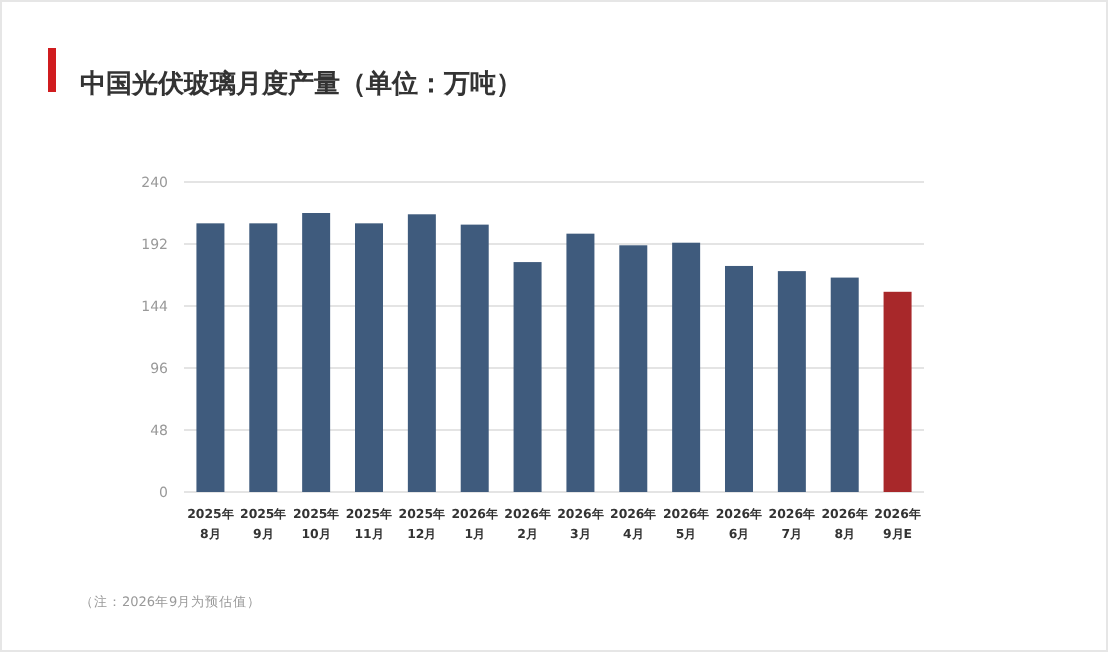 The width and height of the screenshot is (1108, 652). What do you see at coordinates (301, 84) in the screenshot?
I see `chart-title: 中国光伏玻璃月度产量（单位：万吨）` at bounding box center [301, 84].